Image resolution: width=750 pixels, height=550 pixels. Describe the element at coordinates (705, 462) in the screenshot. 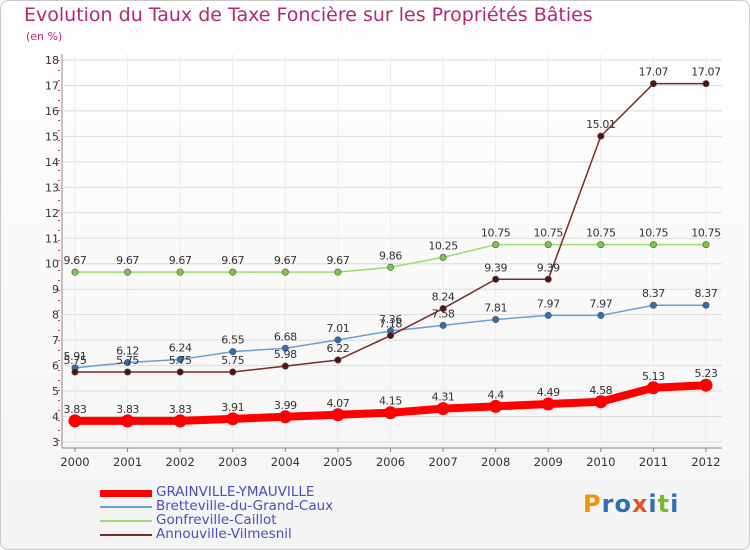

I see `x-tick-label: 2012` at that location.